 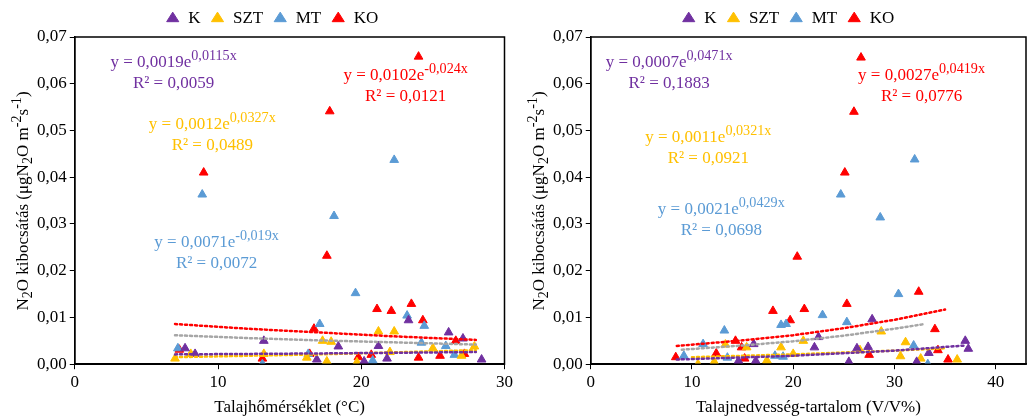 What do you see at coordinates (708, 145) in the screenshot?
I see `annotation: y = 0,0011e$^{0,0321x}$ R² = 0,0921` at bounding box center [708, 145].